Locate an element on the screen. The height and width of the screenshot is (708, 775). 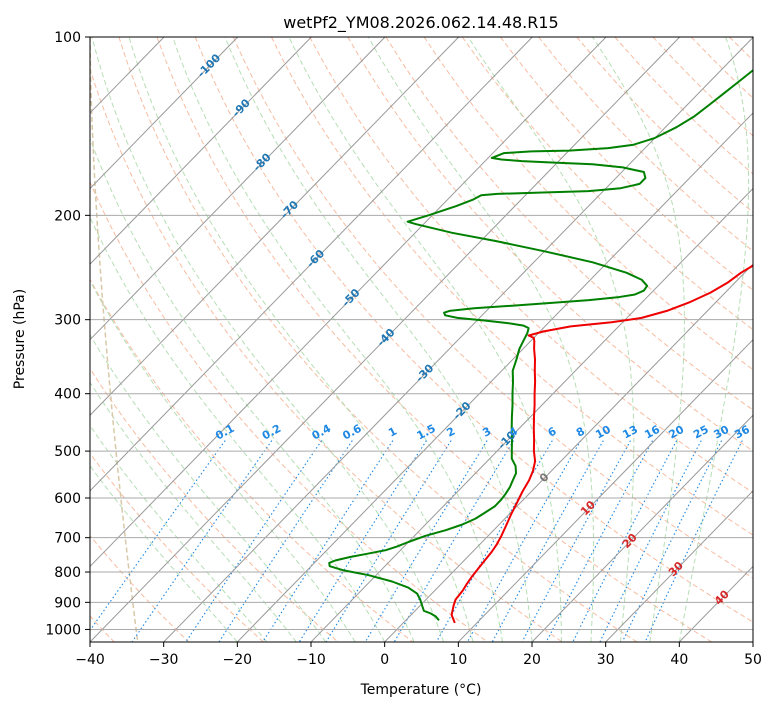
mixing-ratio-label: 10 is located at coordinates (603, 432).